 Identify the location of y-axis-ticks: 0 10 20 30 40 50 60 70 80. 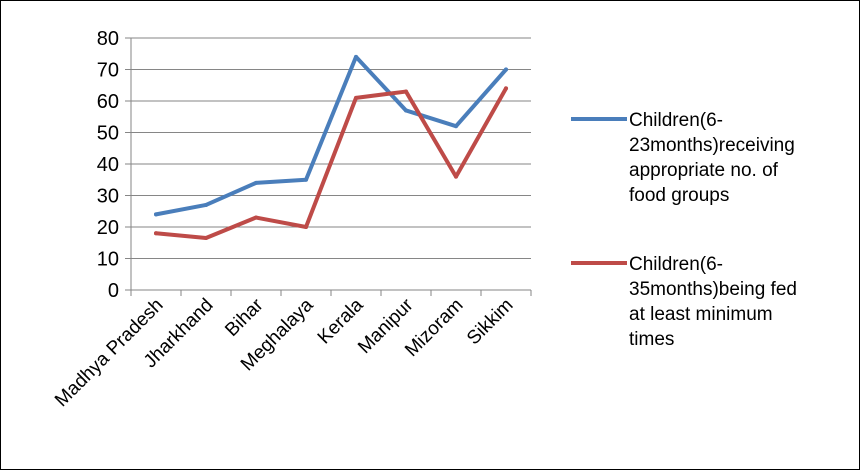
(108, 165).